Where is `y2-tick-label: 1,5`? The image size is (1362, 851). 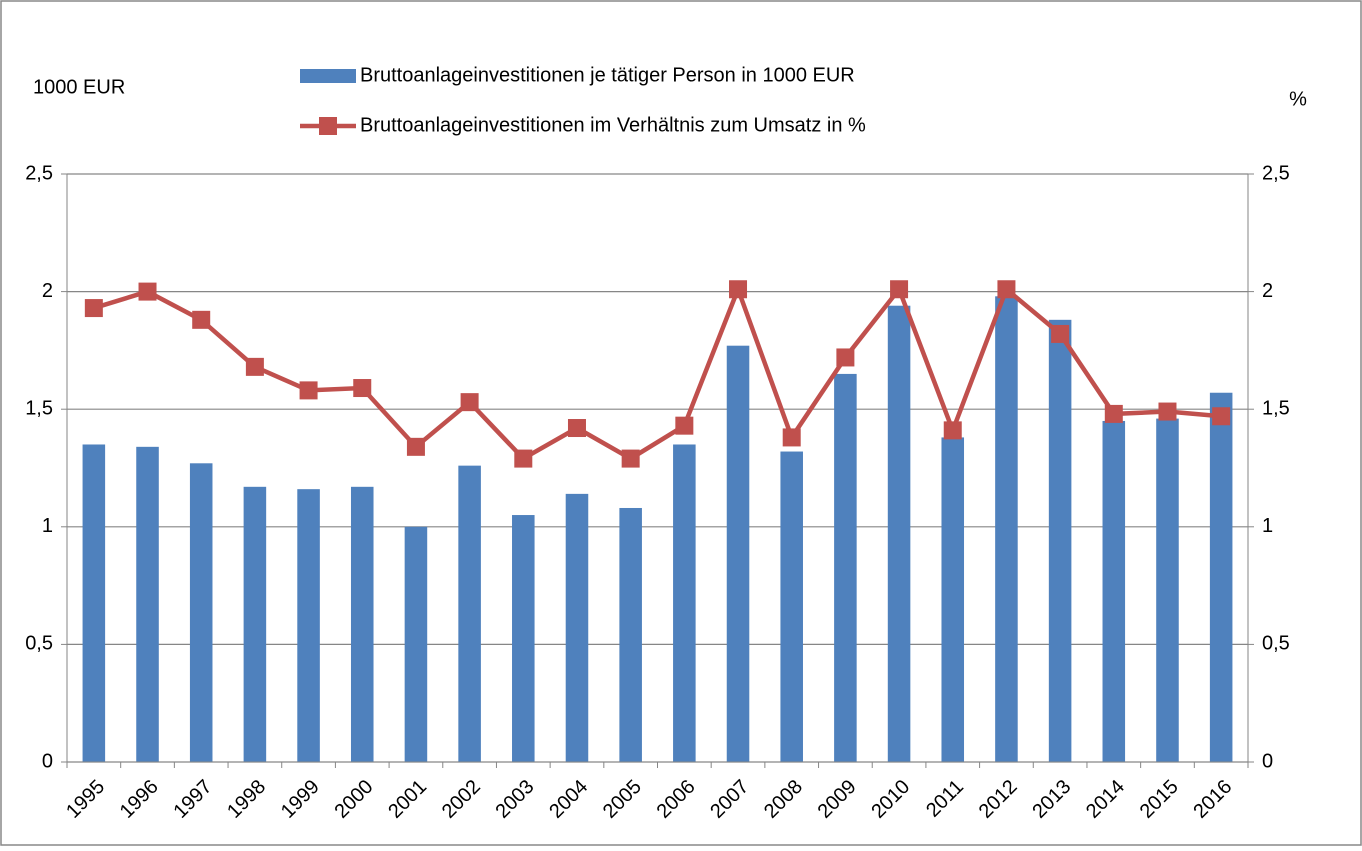 y2-tick-label: 1,5 is located at coordinates (1276, 408).